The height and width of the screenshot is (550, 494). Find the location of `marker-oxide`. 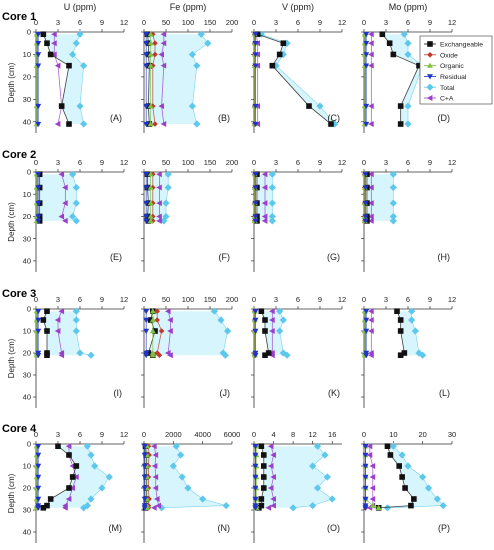

marker-oxide is located at coordinates (155, 43).